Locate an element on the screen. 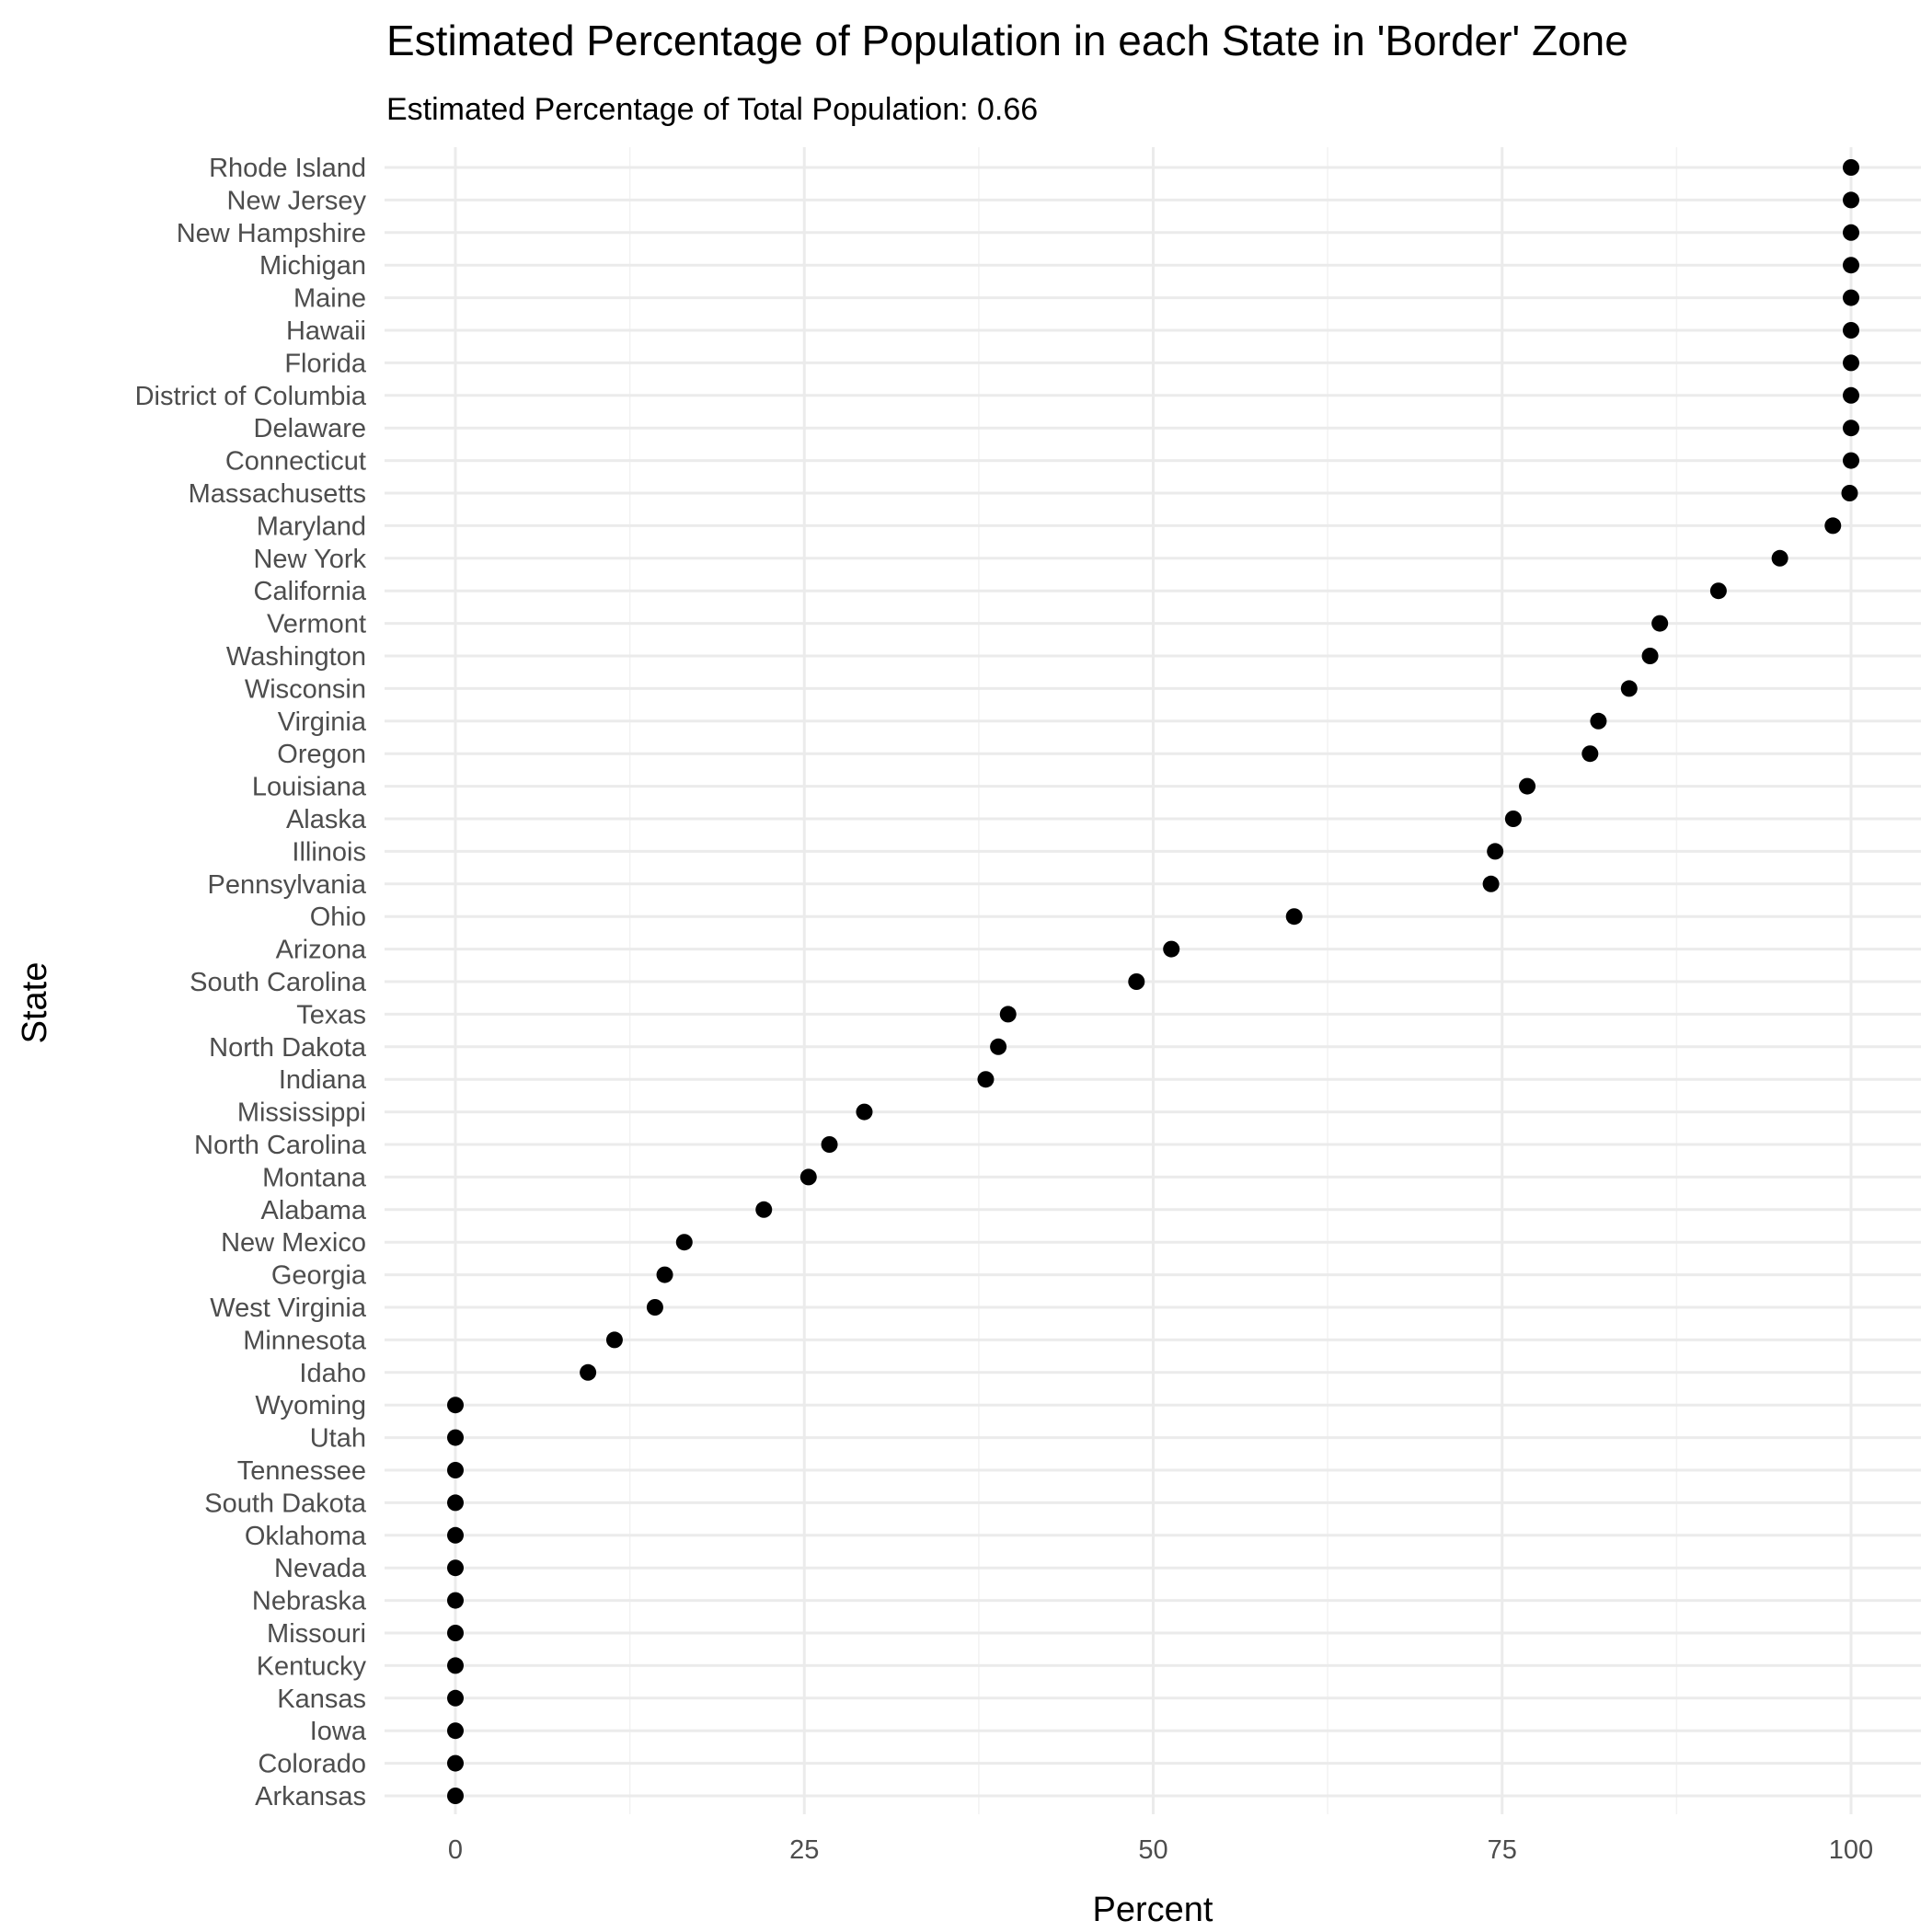 The height and width of the screenshot is (1932, 1932). y-tick-label: Arkansas is located at coordinates (310, 1796).